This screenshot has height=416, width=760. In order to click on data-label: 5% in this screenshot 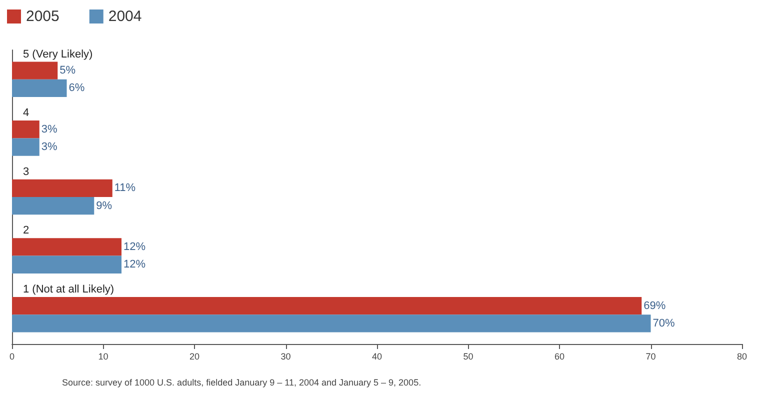, I will do `click(68, 70)`.